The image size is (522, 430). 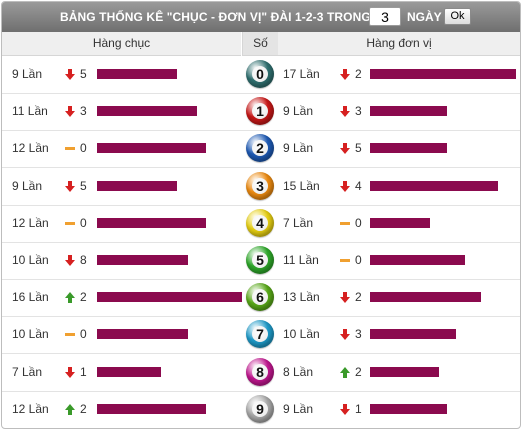 What do you see at coordinates (30, 111) in the screenshot?
I see `tens-count: 11 Lần` at bounding box center [30, 111].